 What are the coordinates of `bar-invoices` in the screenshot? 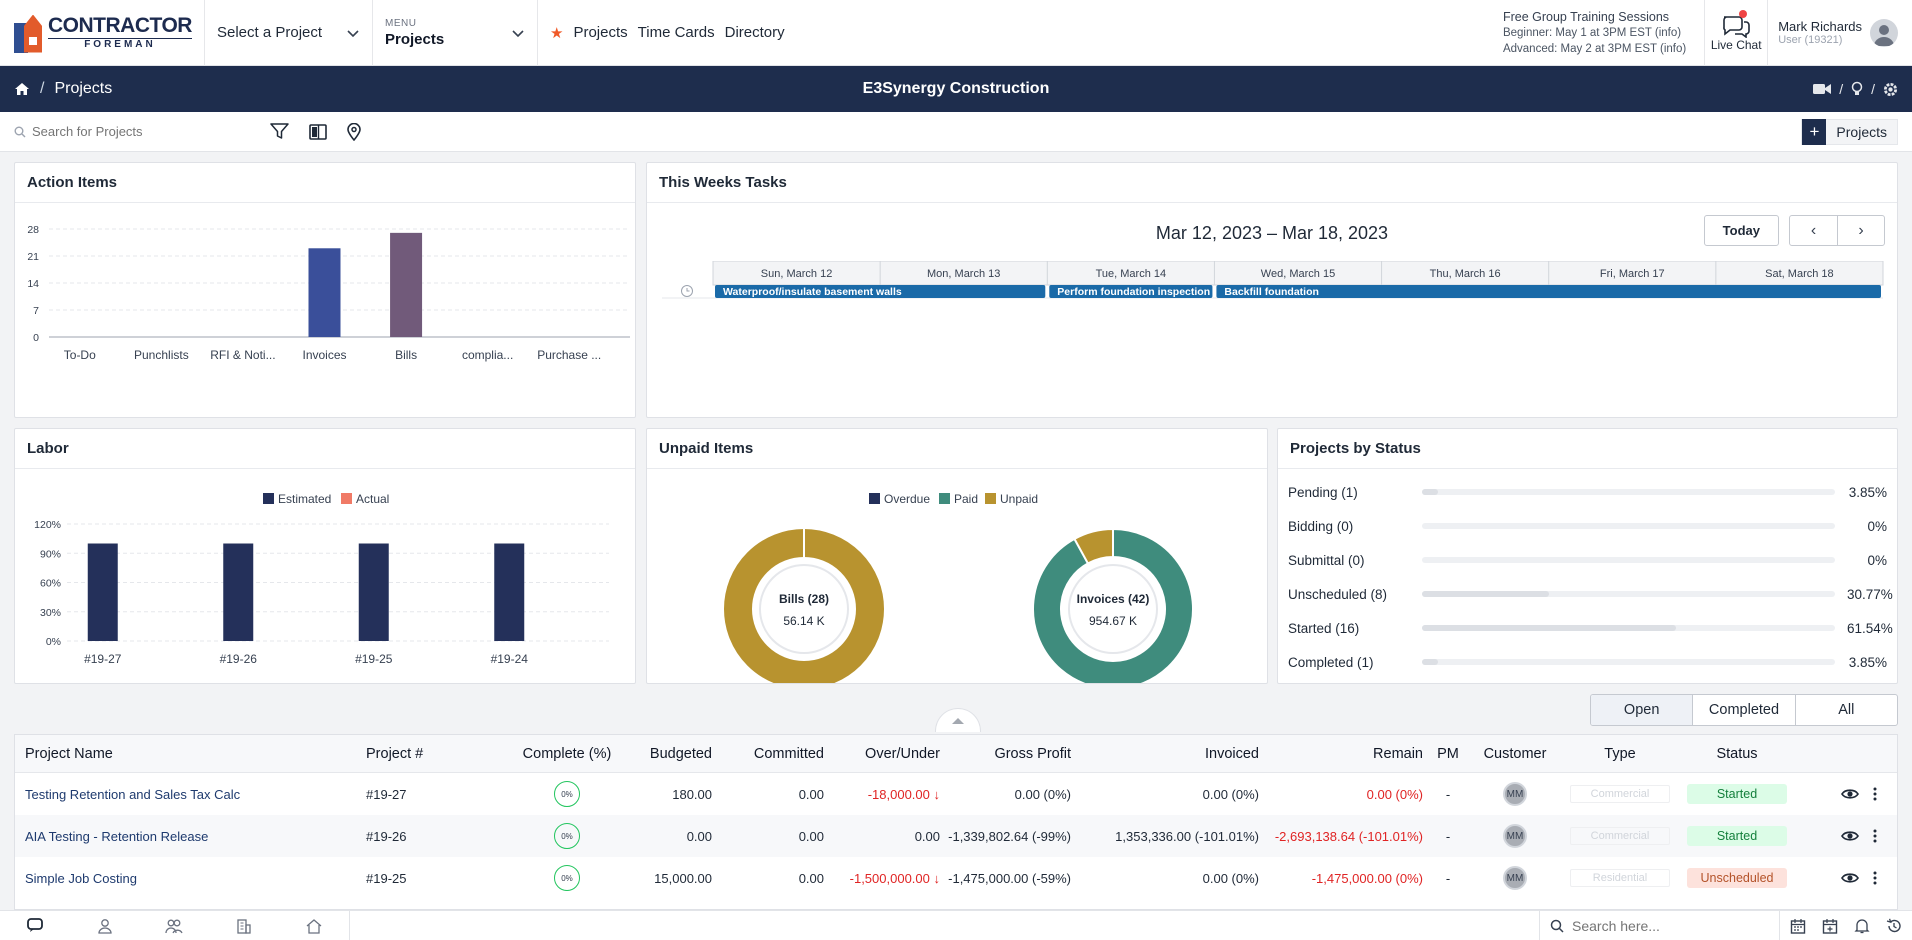 It's located at (324, 292).